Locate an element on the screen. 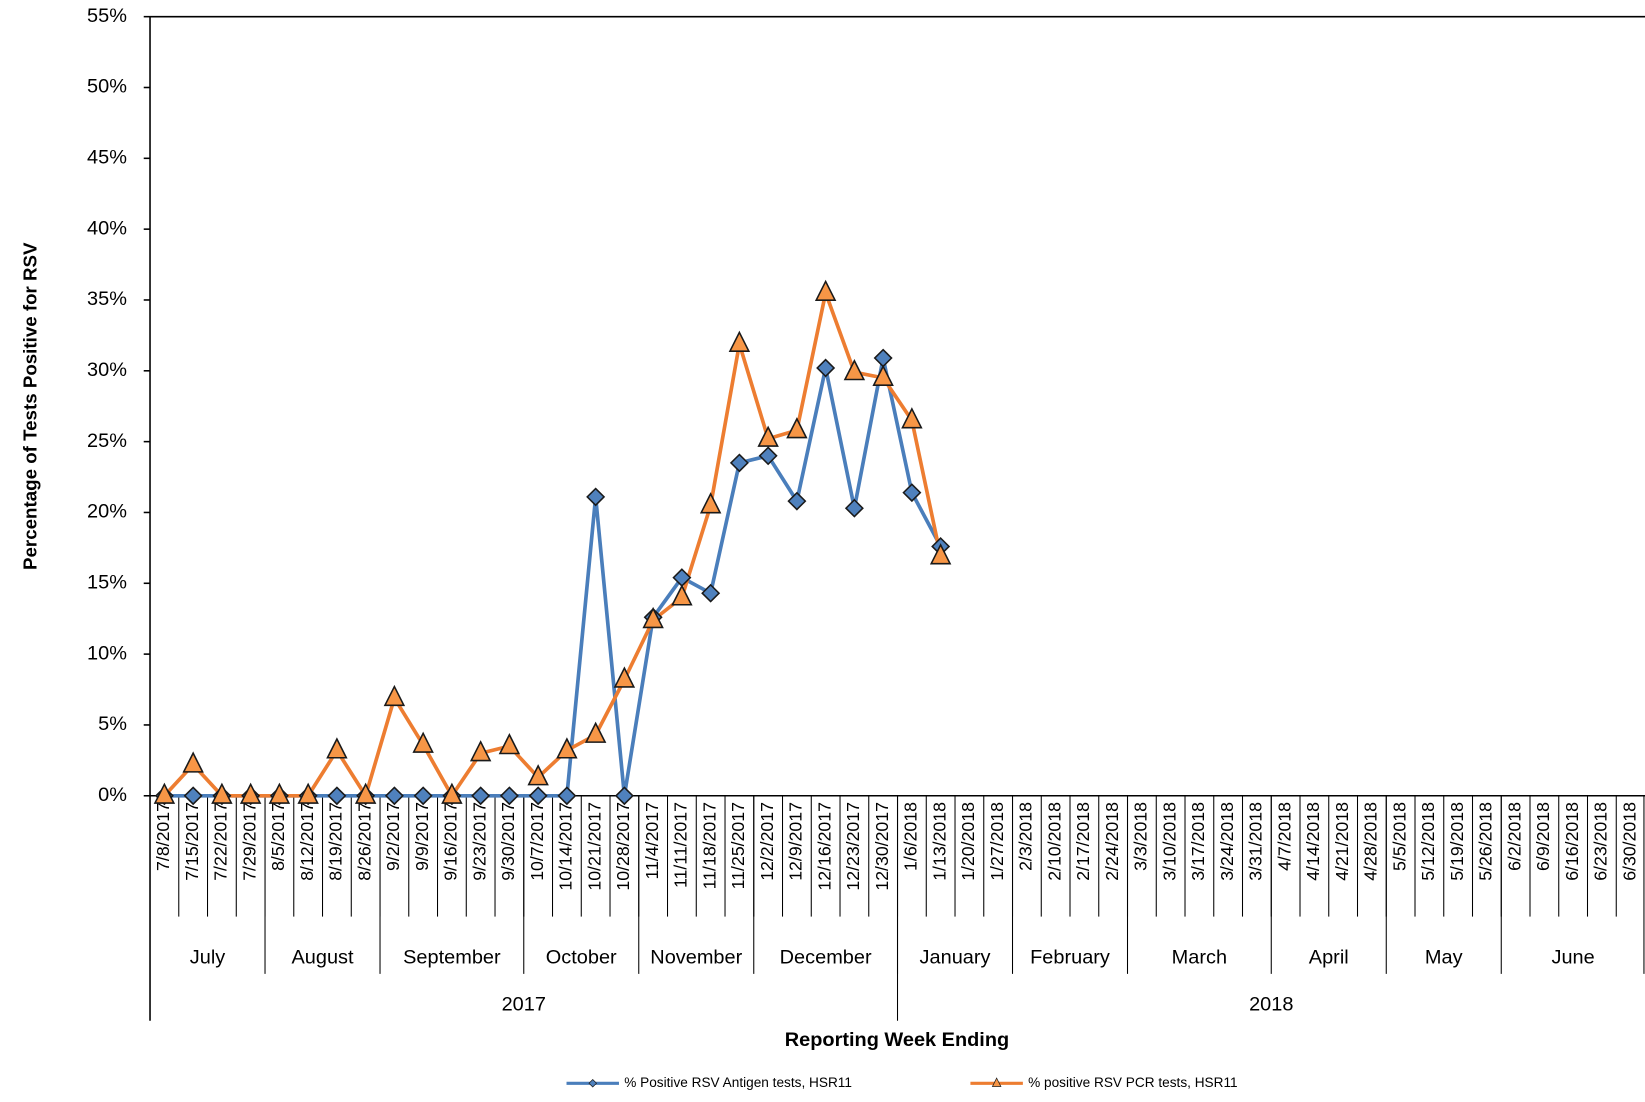  x-tick-label: 12/16/2017 is located at coordinates (824, 846).